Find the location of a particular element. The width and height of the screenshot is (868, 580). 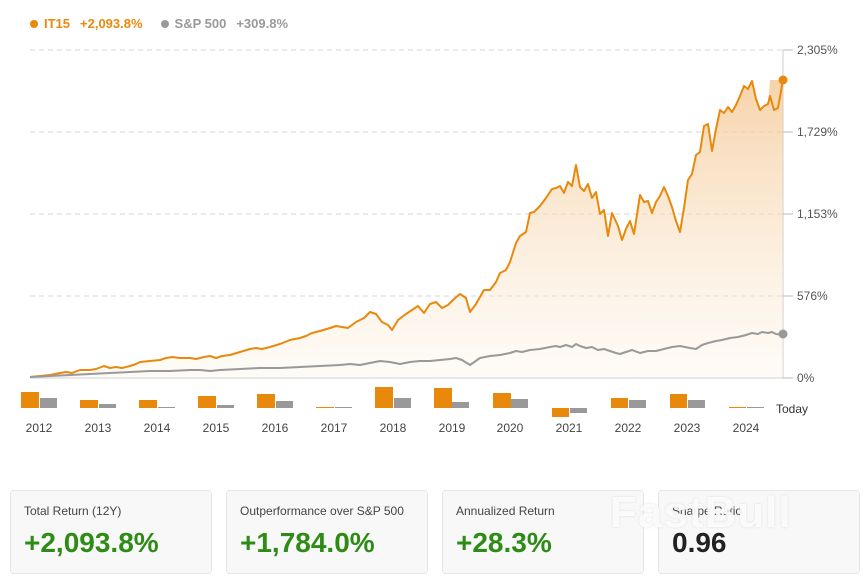

card-label: Annualized Return is located at coordinates (505, 511).